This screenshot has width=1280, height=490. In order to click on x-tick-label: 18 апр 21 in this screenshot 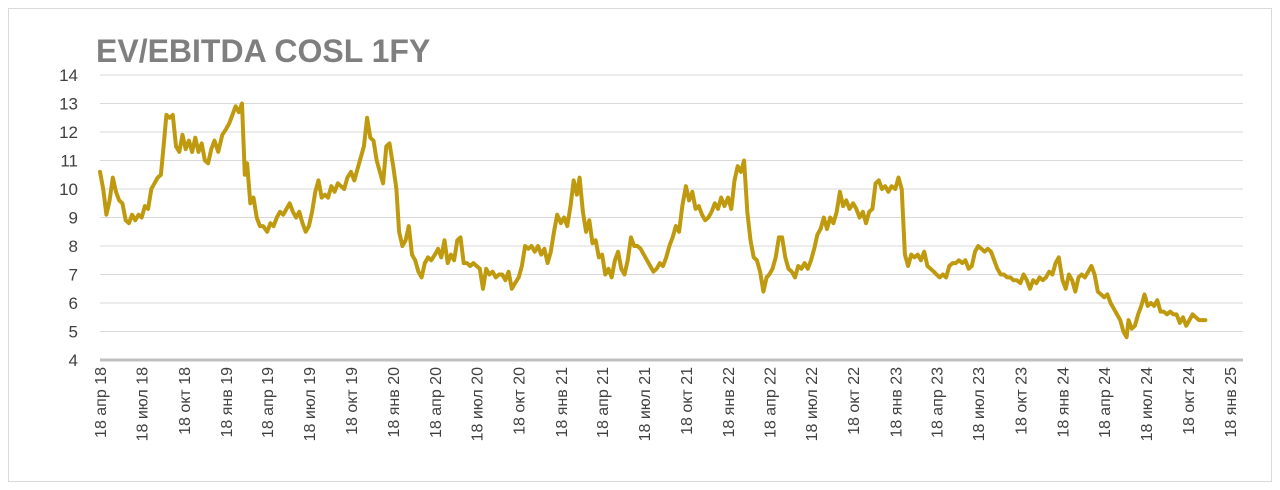, I will do `click(603, 402)`.